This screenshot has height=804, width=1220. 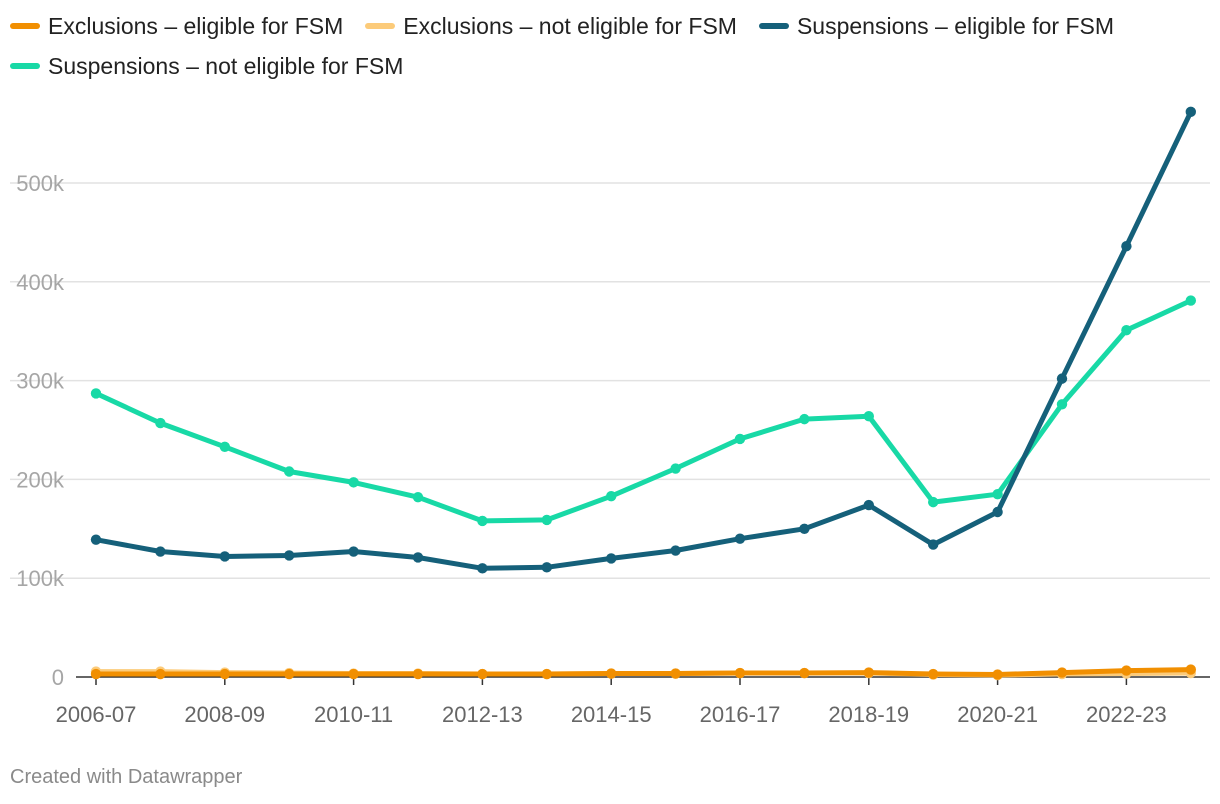 What do you see at coordinates (126, 777) in the screenshot?
I see `credit-text: Created with Datawrapper` at bounding box center [126, 777].